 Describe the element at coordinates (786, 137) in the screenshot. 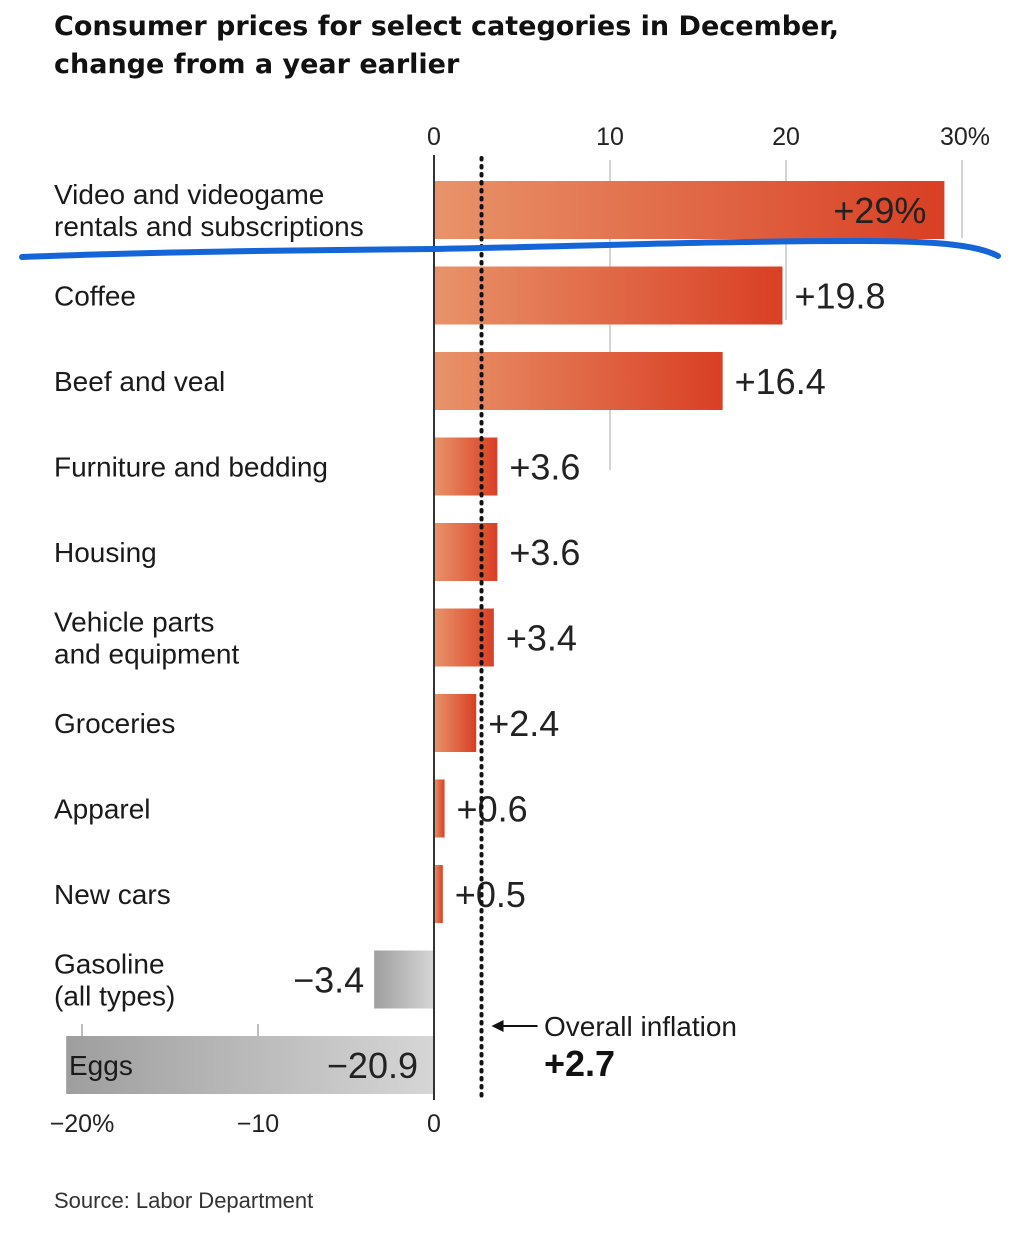

I see `top-axis-tick-label: 20` at that location.